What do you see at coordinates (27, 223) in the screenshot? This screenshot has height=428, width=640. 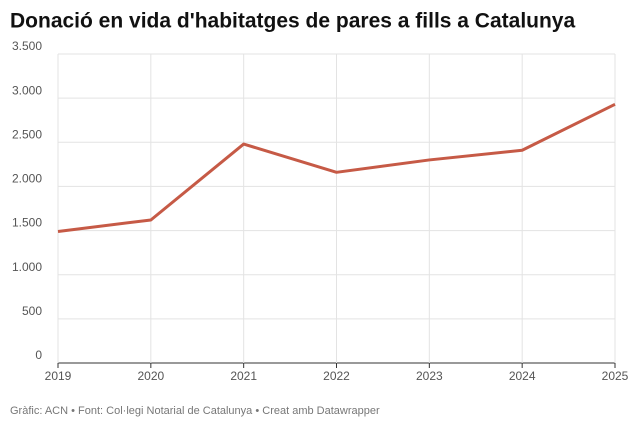 I see `y-tick-label: 1.500` at bounding box center [27, 223].